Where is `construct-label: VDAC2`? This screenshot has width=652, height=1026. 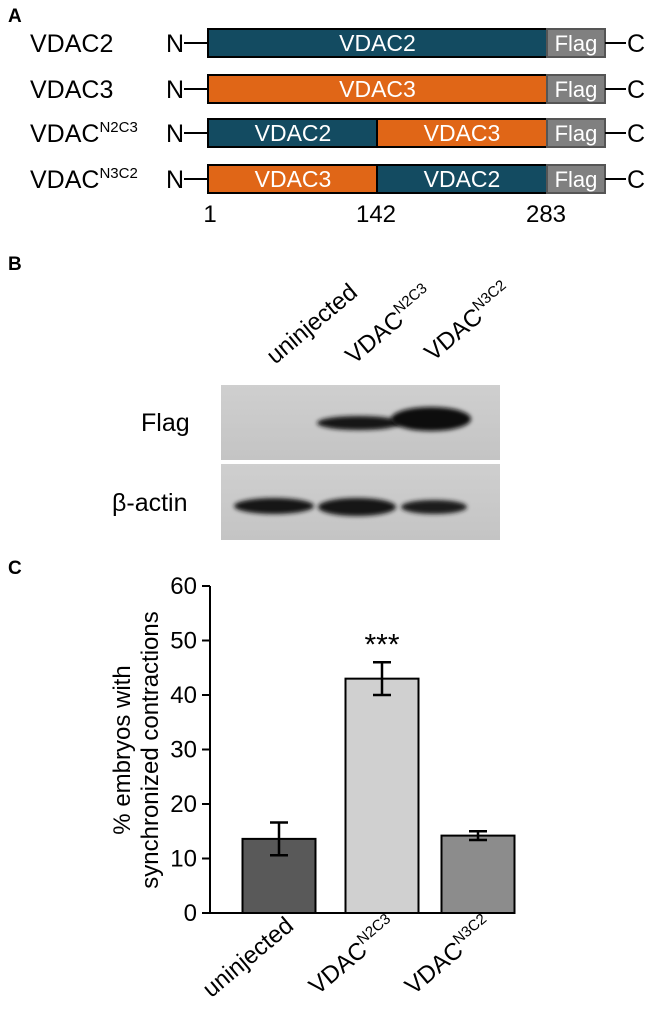
construct-label: VDAC2 is located at coordinates (71, 44).